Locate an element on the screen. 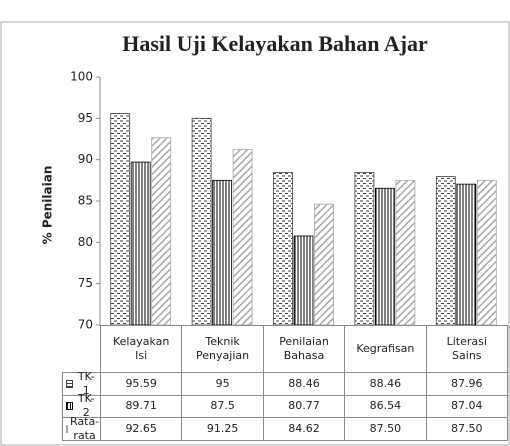 The image size is (510, 446). table-value: 87.5 is located at coordinates (222, 406).